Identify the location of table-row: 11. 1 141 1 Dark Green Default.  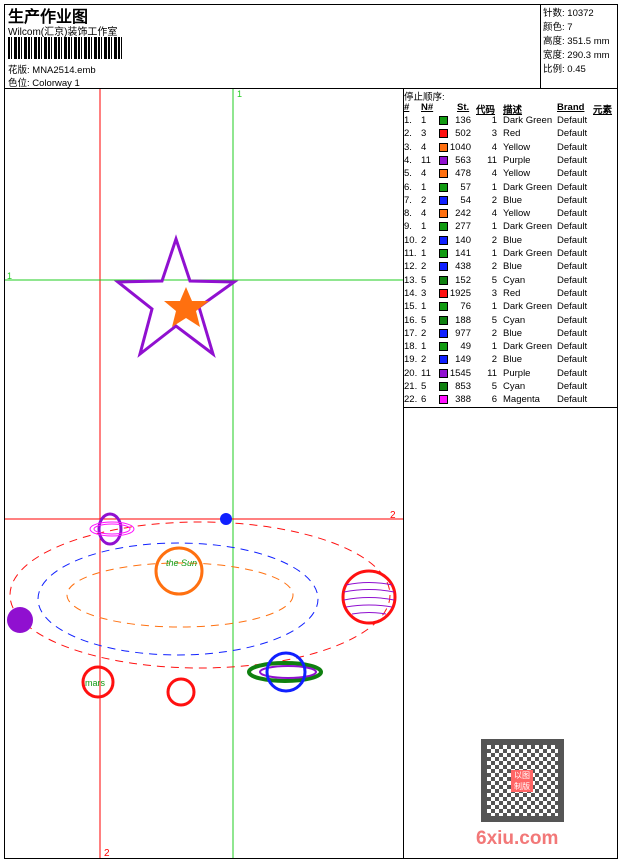
(510, 254).